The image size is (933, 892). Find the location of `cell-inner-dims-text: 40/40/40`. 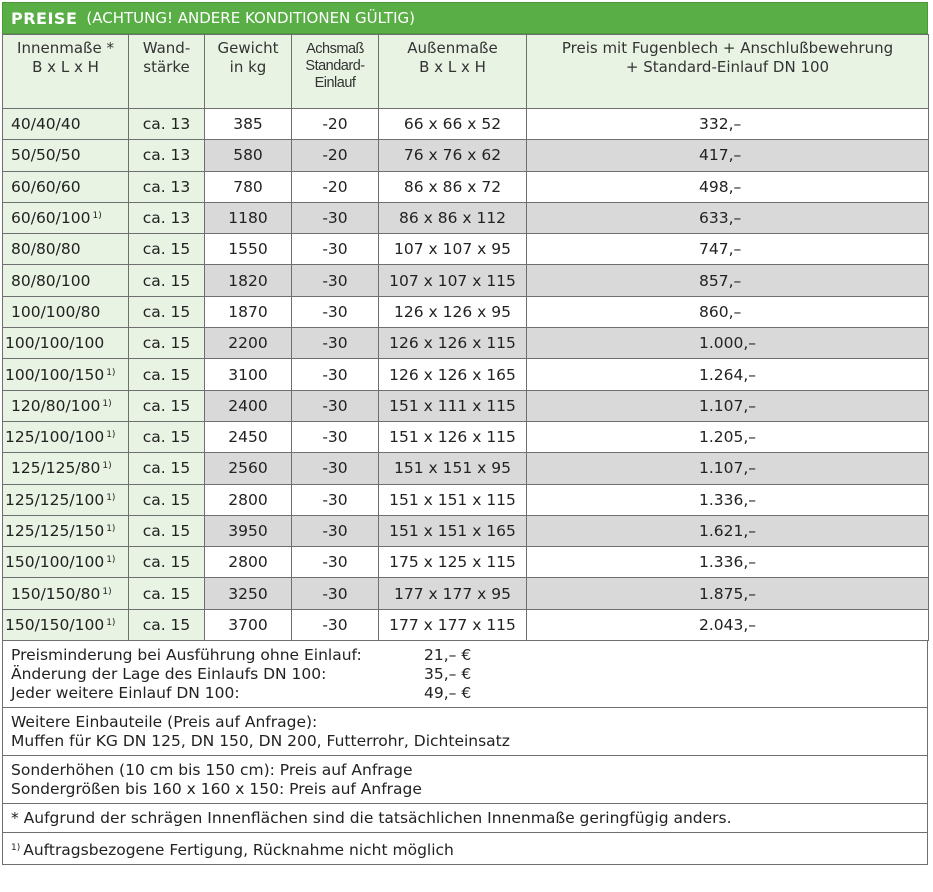

cell-inner-dims-text: 40/40/40 is located at coordinates (46, 124).